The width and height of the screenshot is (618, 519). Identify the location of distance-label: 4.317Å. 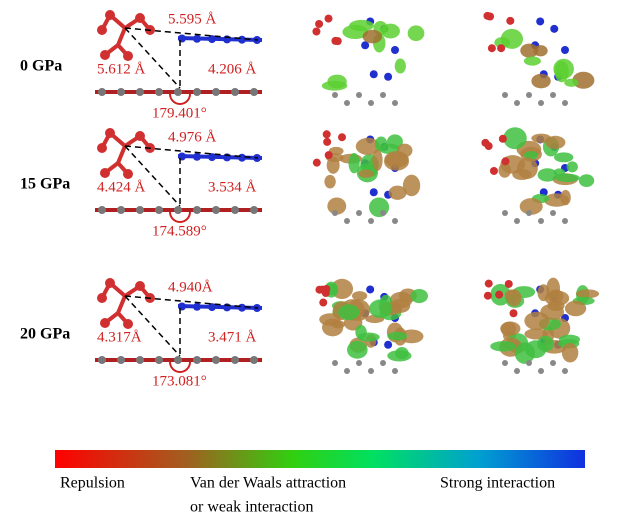
(119, 337).